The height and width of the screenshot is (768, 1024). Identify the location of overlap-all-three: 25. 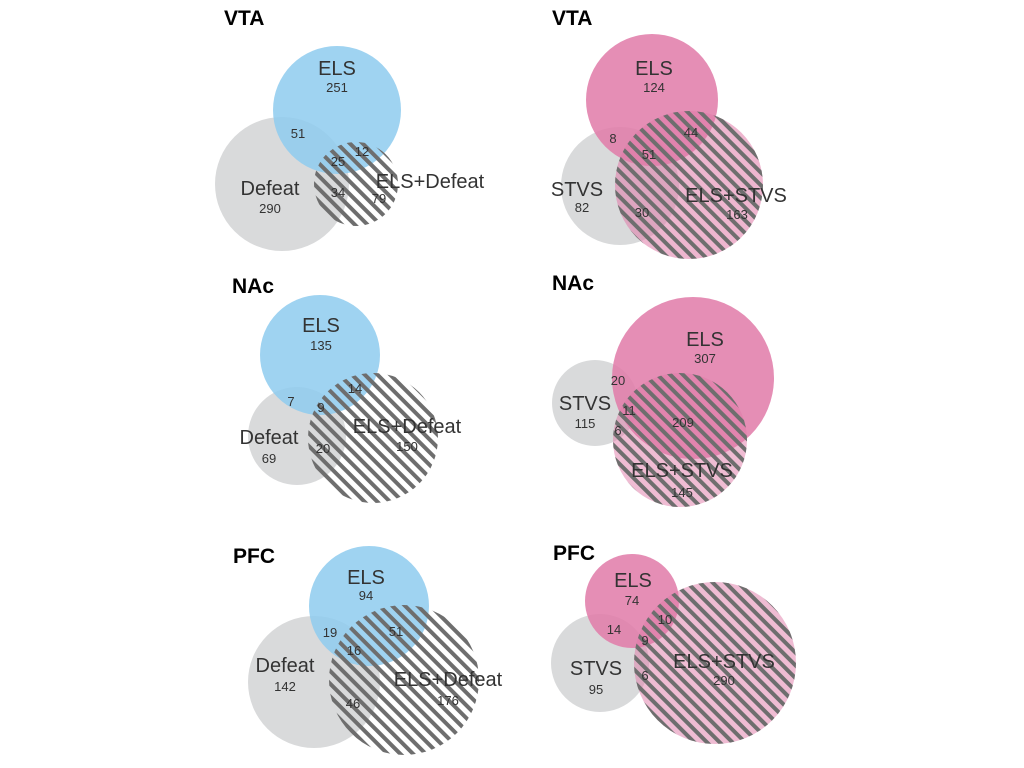
(338, 161).